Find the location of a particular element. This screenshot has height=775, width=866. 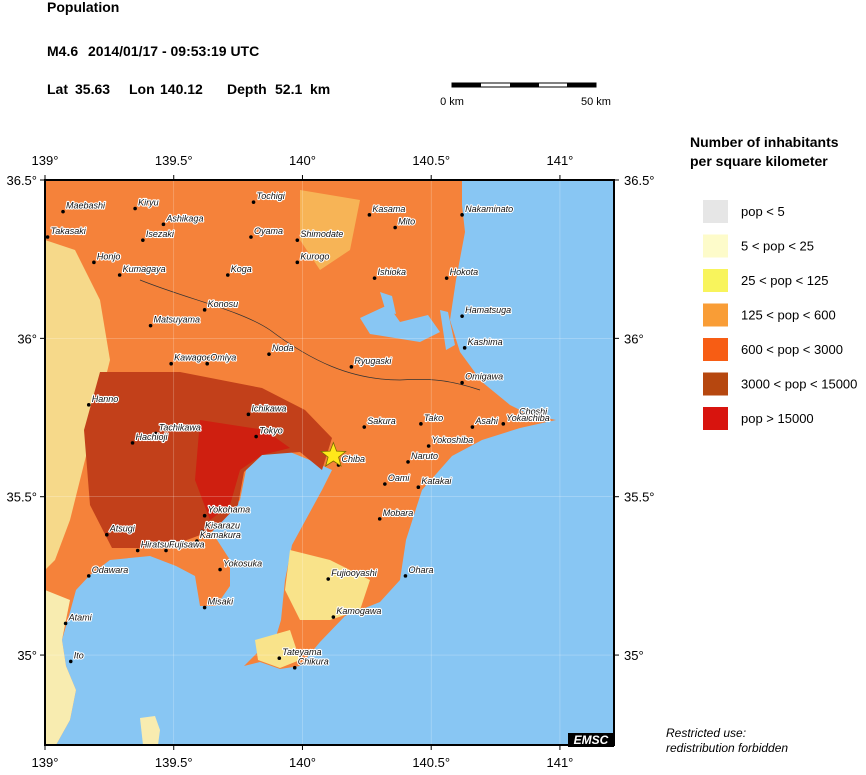

legend-title: per square kilometer is located at coordinates (759, 161).